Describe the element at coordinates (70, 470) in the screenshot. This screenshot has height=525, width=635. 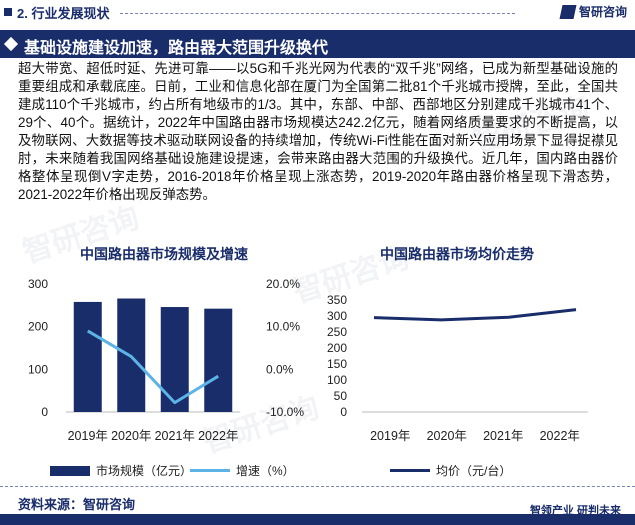
I see `legend-bar-swatch` at that location.